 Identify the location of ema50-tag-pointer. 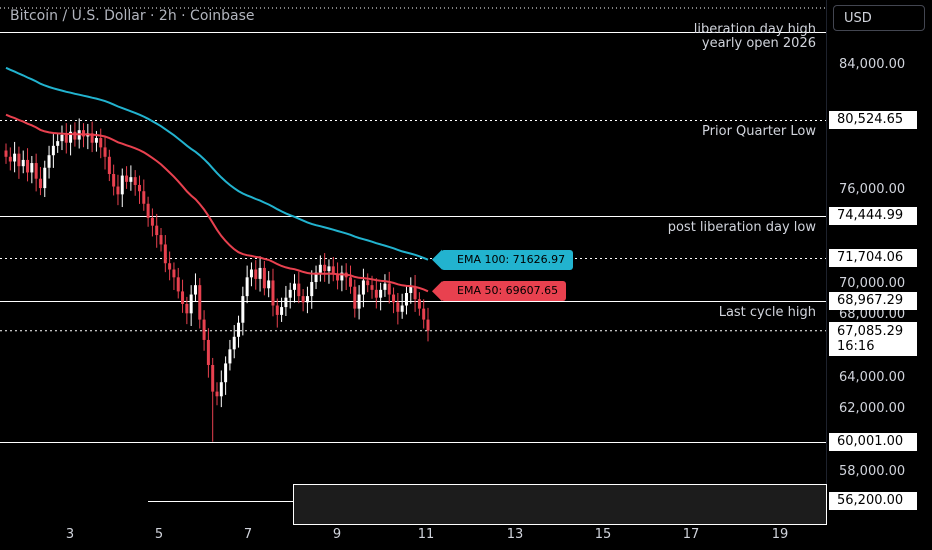
(437, 291).